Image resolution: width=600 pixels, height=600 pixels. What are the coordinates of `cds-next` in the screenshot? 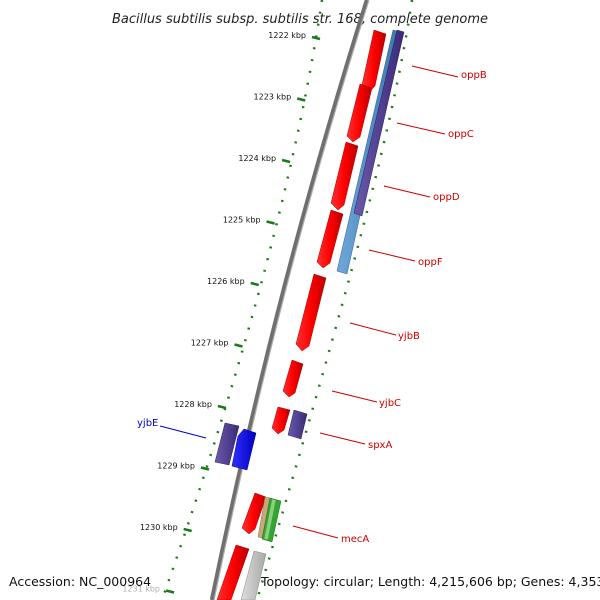 It's located at (233, 572).